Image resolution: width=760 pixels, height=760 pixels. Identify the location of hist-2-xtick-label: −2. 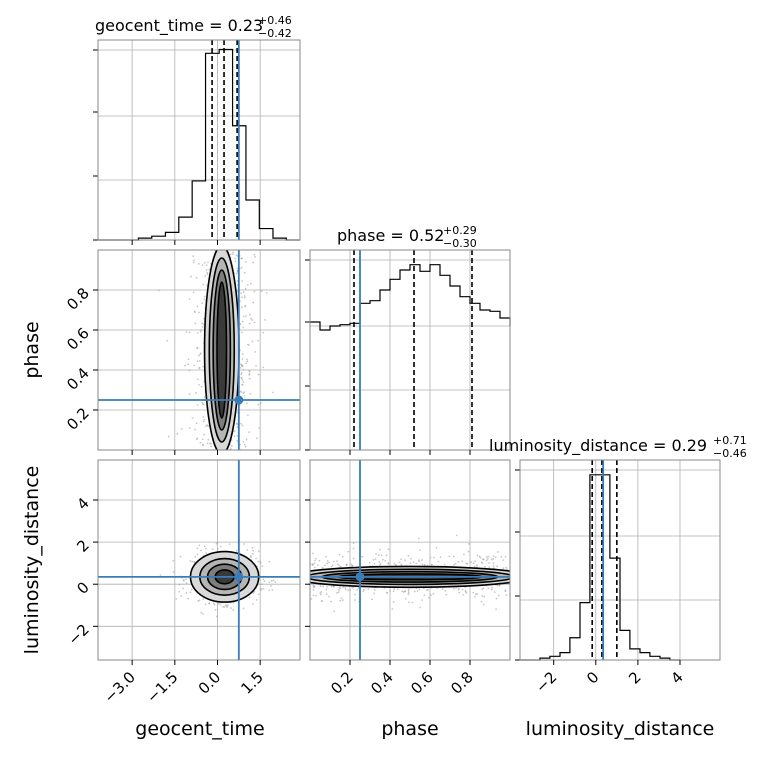
(546, 682).